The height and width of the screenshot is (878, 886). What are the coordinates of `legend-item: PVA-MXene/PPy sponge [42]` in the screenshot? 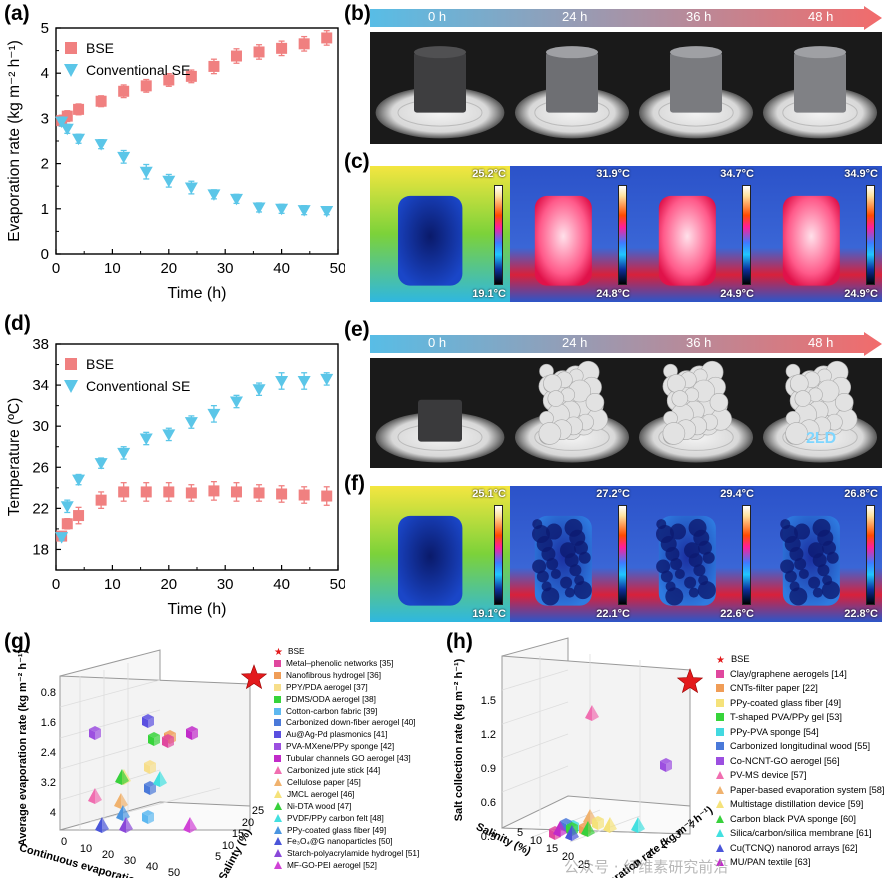 It's located at (334, 746).